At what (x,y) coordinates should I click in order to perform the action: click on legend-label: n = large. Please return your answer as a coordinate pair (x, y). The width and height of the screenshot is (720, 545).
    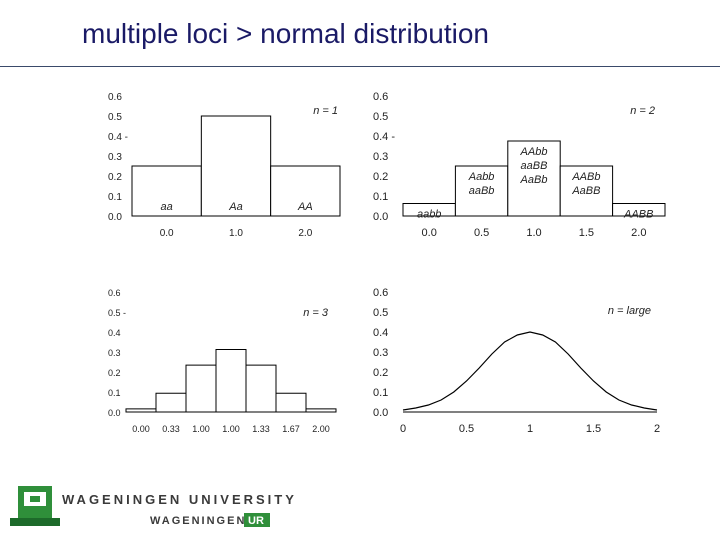
    Looking at the image, I should click on (629, 311).